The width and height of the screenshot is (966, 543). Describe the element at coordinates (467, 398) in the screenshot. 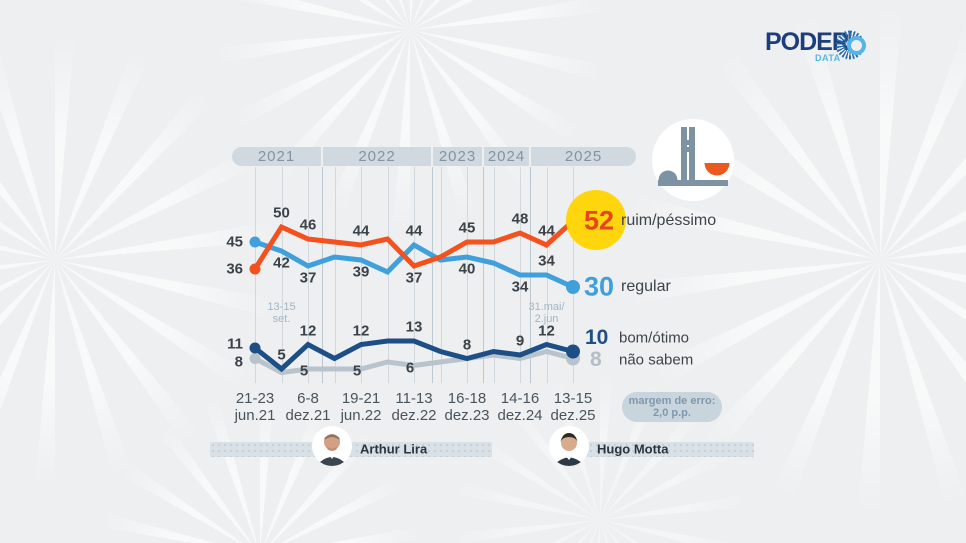

I see `x-tick-days: 16-18` at that location.